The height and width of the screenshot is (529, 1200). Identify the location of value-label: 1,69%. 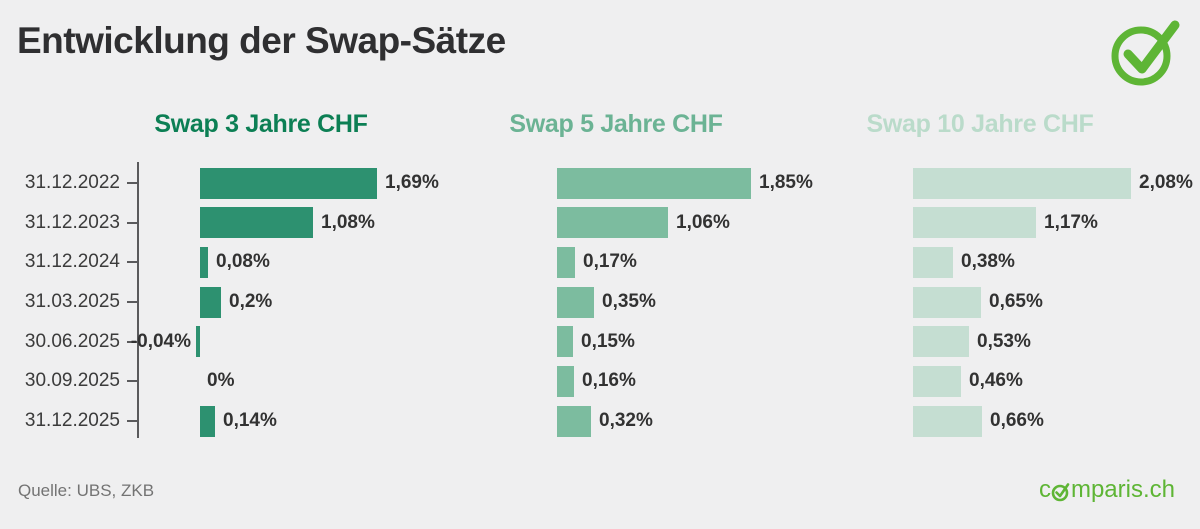
(412, 182).